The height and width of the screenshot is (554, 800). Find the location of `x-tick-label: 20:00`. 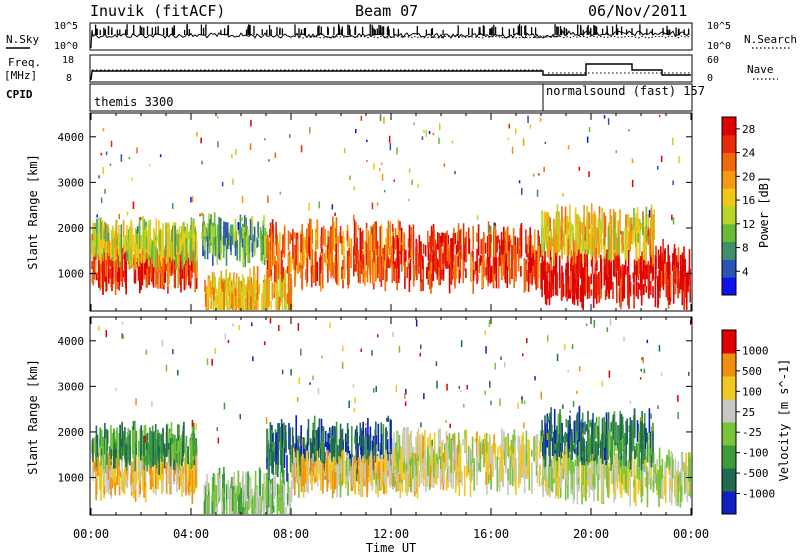

x-tick-label: 20:00 is located at coordinates (591, 534).